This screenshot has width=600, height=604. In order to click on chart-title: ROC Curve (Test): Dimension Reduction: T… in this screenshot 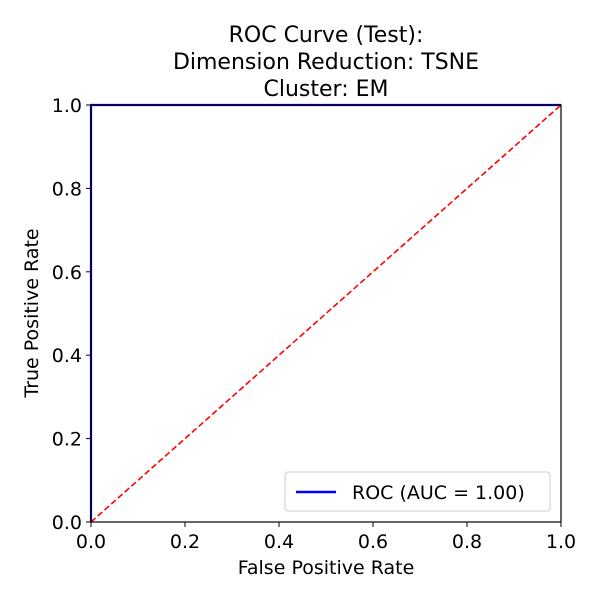, I will do `click(326, 62)`.